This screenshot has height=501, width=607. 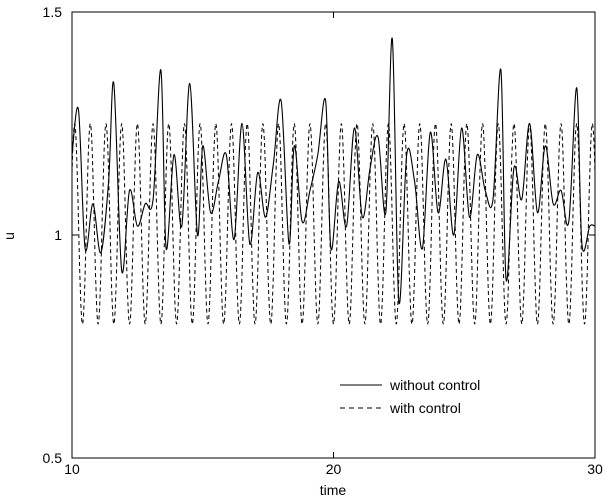 I want to click on x-tick-label: 20, so click(x=334, y=469).